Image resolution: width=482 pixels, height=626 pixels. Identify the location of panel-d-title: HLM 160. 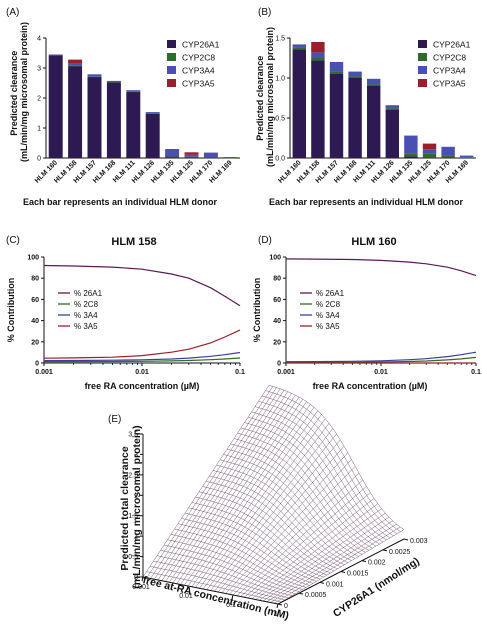
(373, 242).